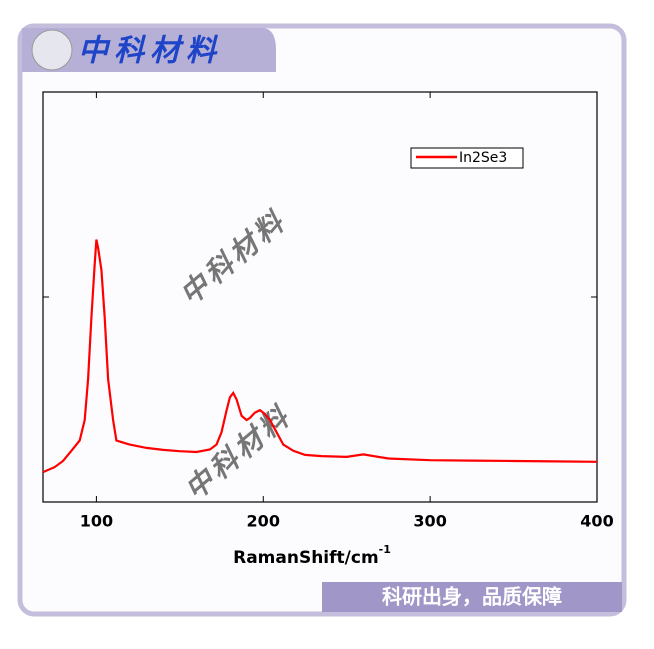  What do you see at coordinates (306, 558) in the screenshot?
I see `x-label-text: RamanShift/cm` at bounding box center [306, 558].